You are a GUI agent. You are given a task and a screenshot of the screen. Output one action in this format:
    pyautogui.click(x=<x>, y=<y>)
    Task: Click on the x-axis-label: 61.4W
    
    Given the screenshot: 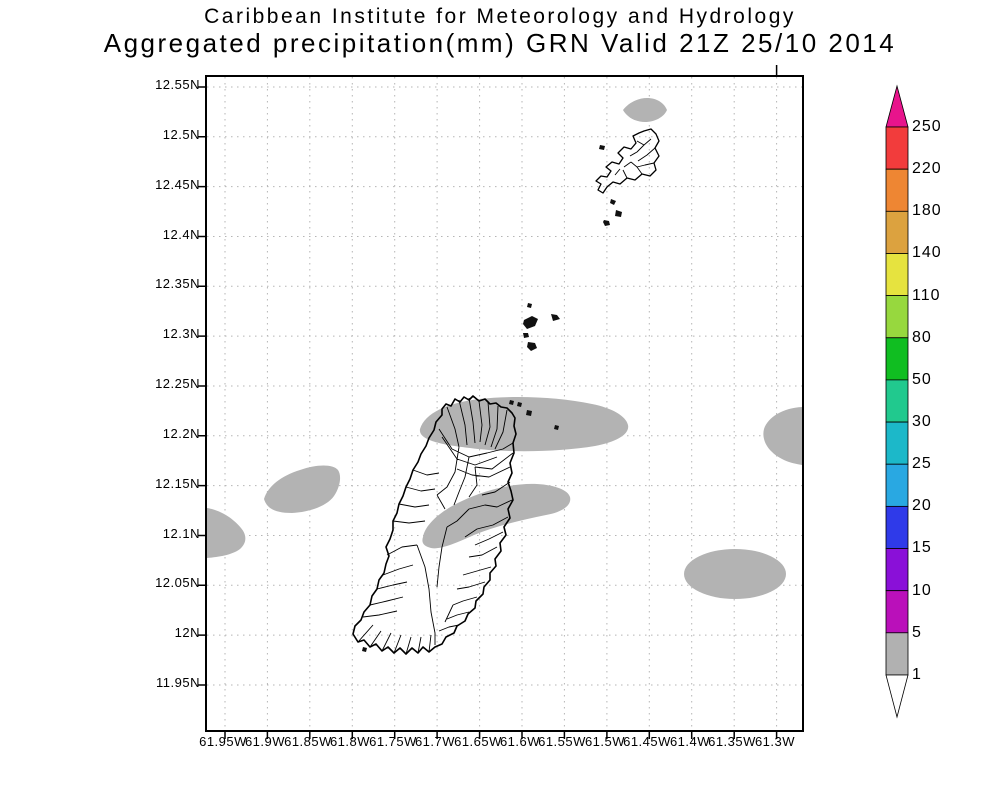 What is the action you would take?
    pyautogui.click(x=690, y=741)
    